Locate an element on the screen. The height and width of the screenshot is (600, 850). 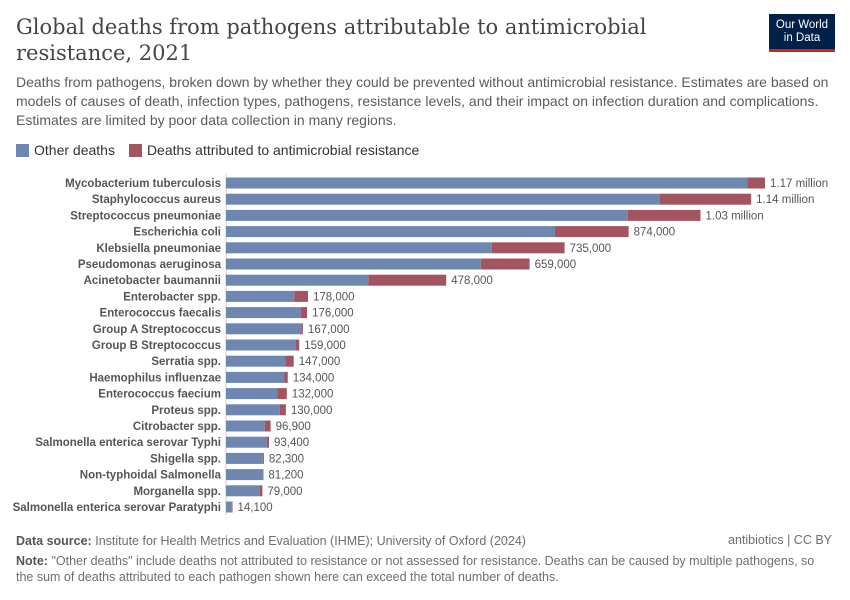
category-label: Enterococcus faecium is located at coordinates (159, 395).